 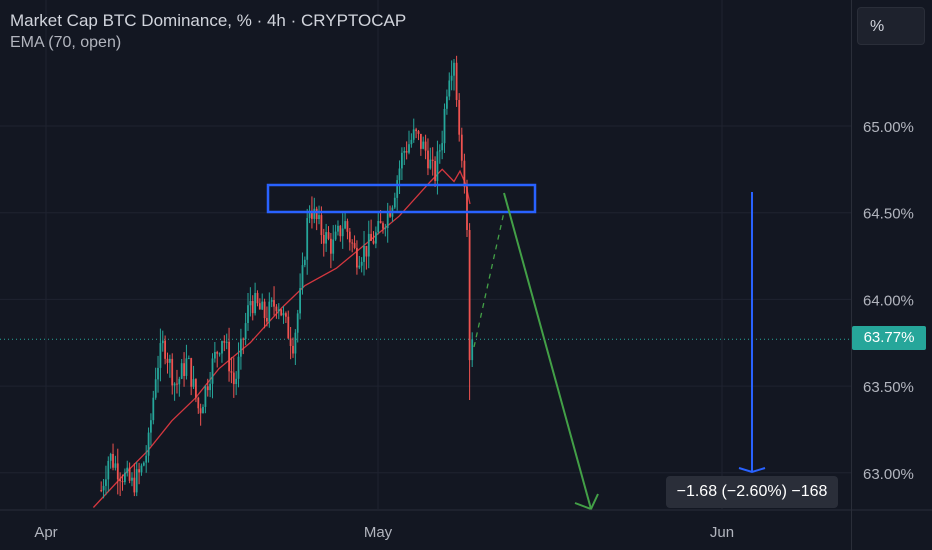 What do you see at coordinates (586, 502) in the screenshot?
I see `arrow-head` at bounding box center [586, 502].